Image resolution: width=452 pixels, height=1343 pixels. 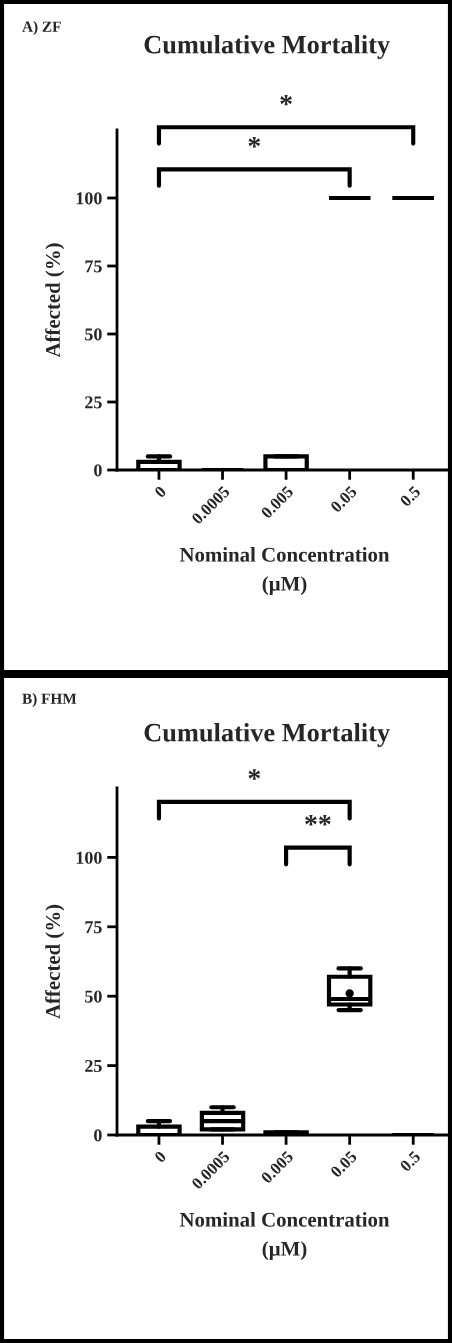 I want to click on annotation: **, so click(x=318, y=820).